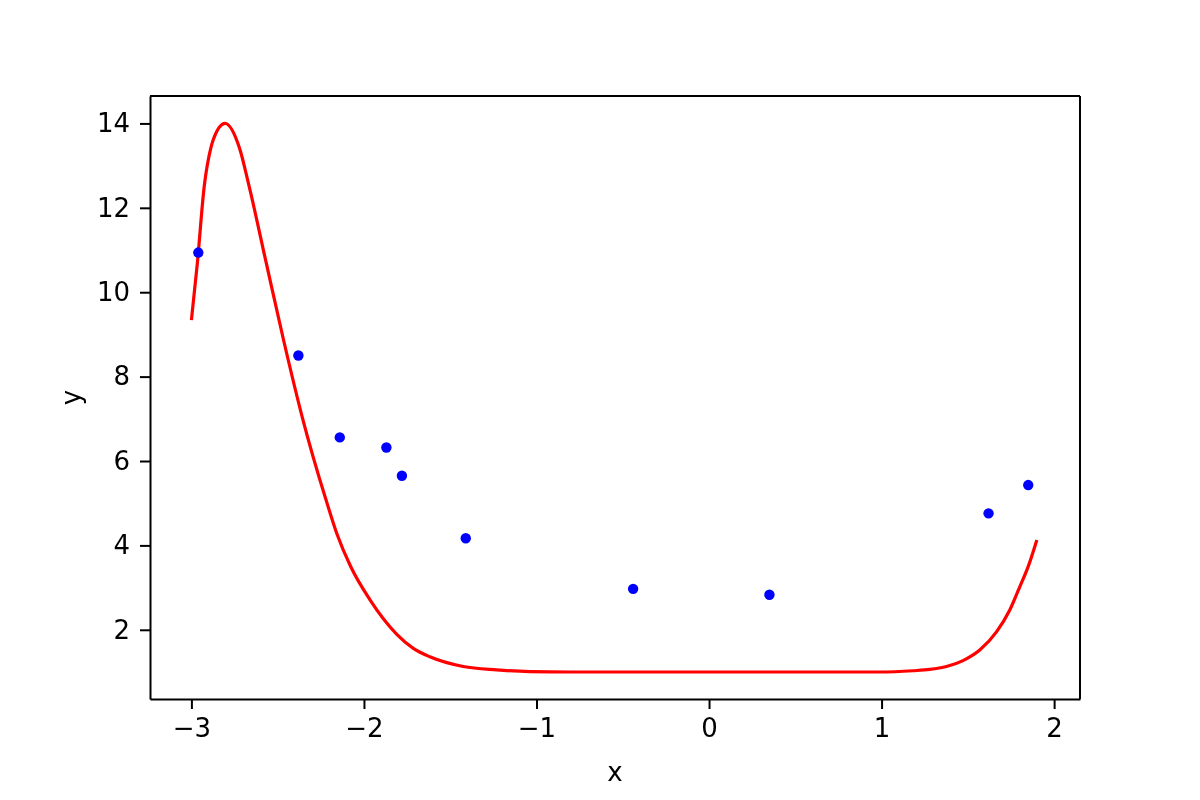  What do you see at coordinates (71, 397) in the screenshot?
I see `y-axis-title: y` at bounding box center [71, 397].